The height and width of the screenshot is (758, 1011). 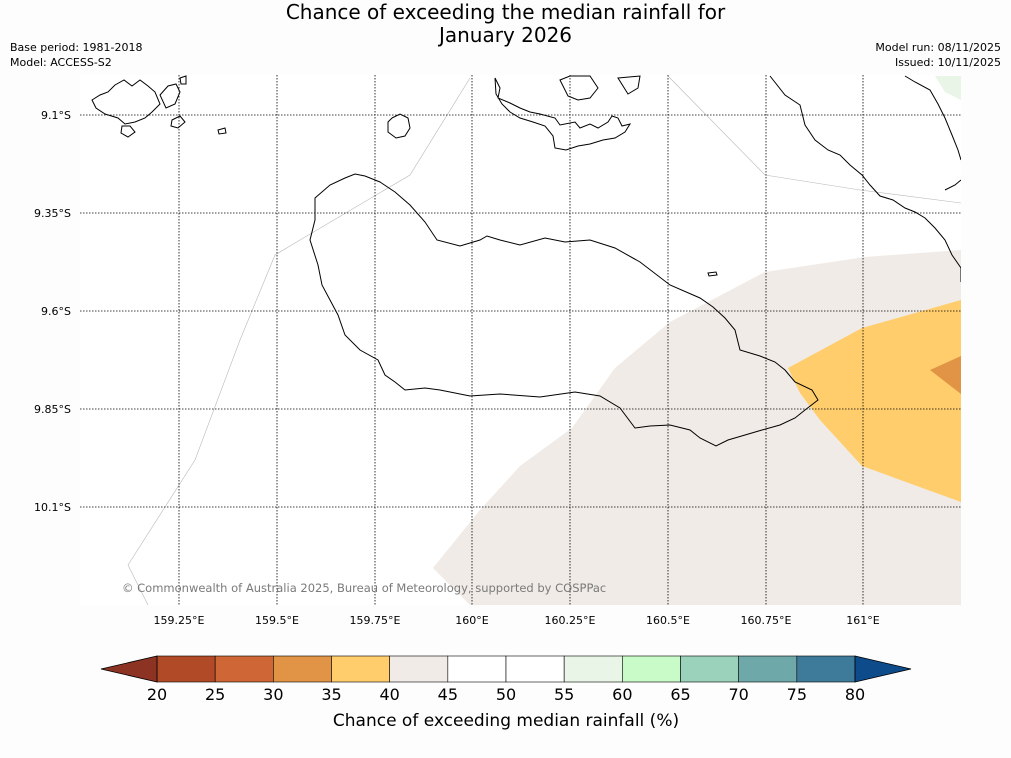 What do you see at coordinates (375, 620) in the screenshot?
I see `lon-label: 159.75°E` at bounding box center [375, 620].